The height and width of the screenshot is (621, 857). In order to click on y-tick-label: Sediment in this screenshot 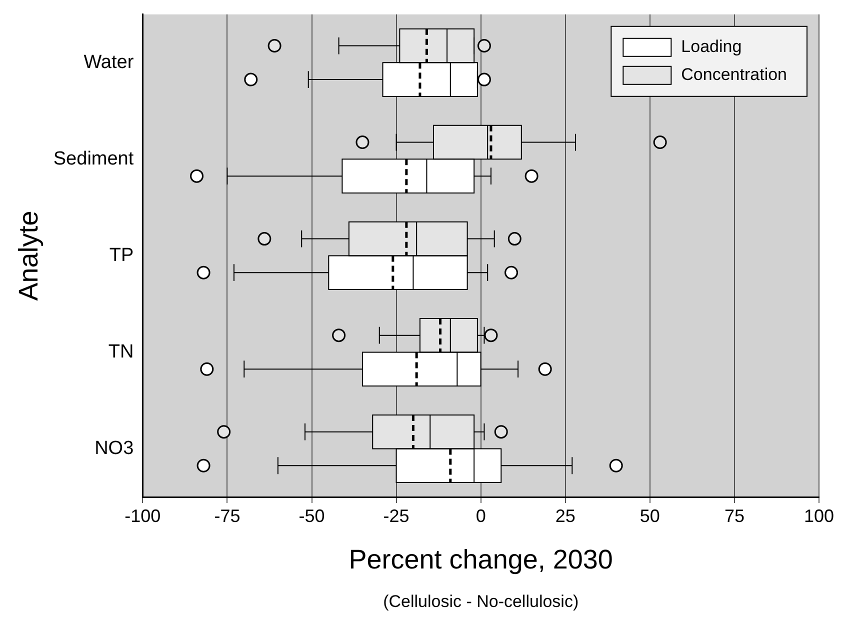, I will do `click(93, 159)`.